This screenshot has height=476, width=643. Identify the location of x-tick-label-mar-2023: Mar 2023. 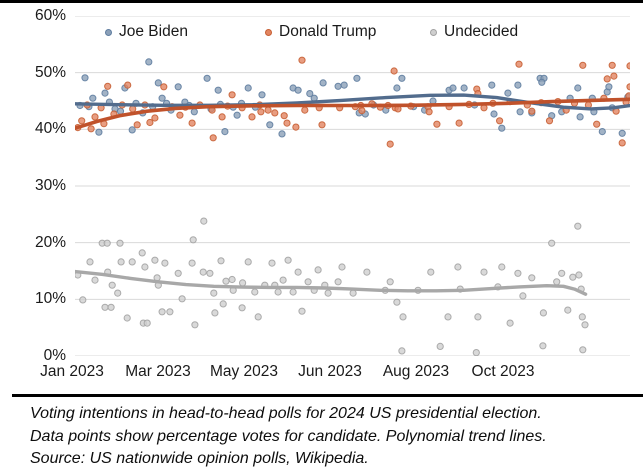
(158, 371).